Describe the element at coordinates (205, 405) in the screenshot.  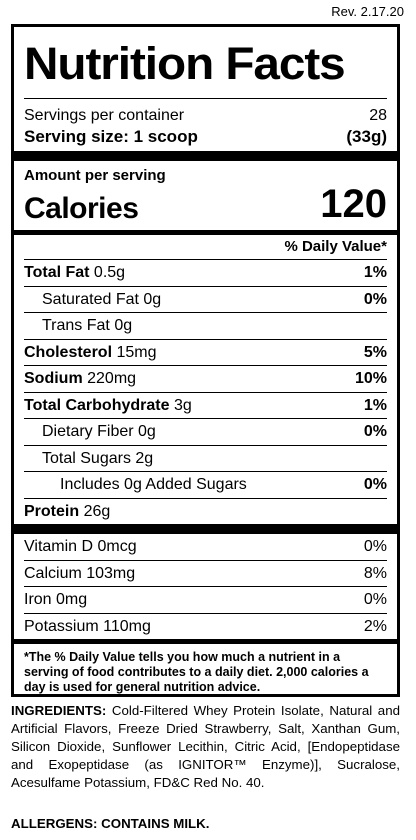
I see `nutrient-row: Total Carbohydrate 3g 1%` at that location.